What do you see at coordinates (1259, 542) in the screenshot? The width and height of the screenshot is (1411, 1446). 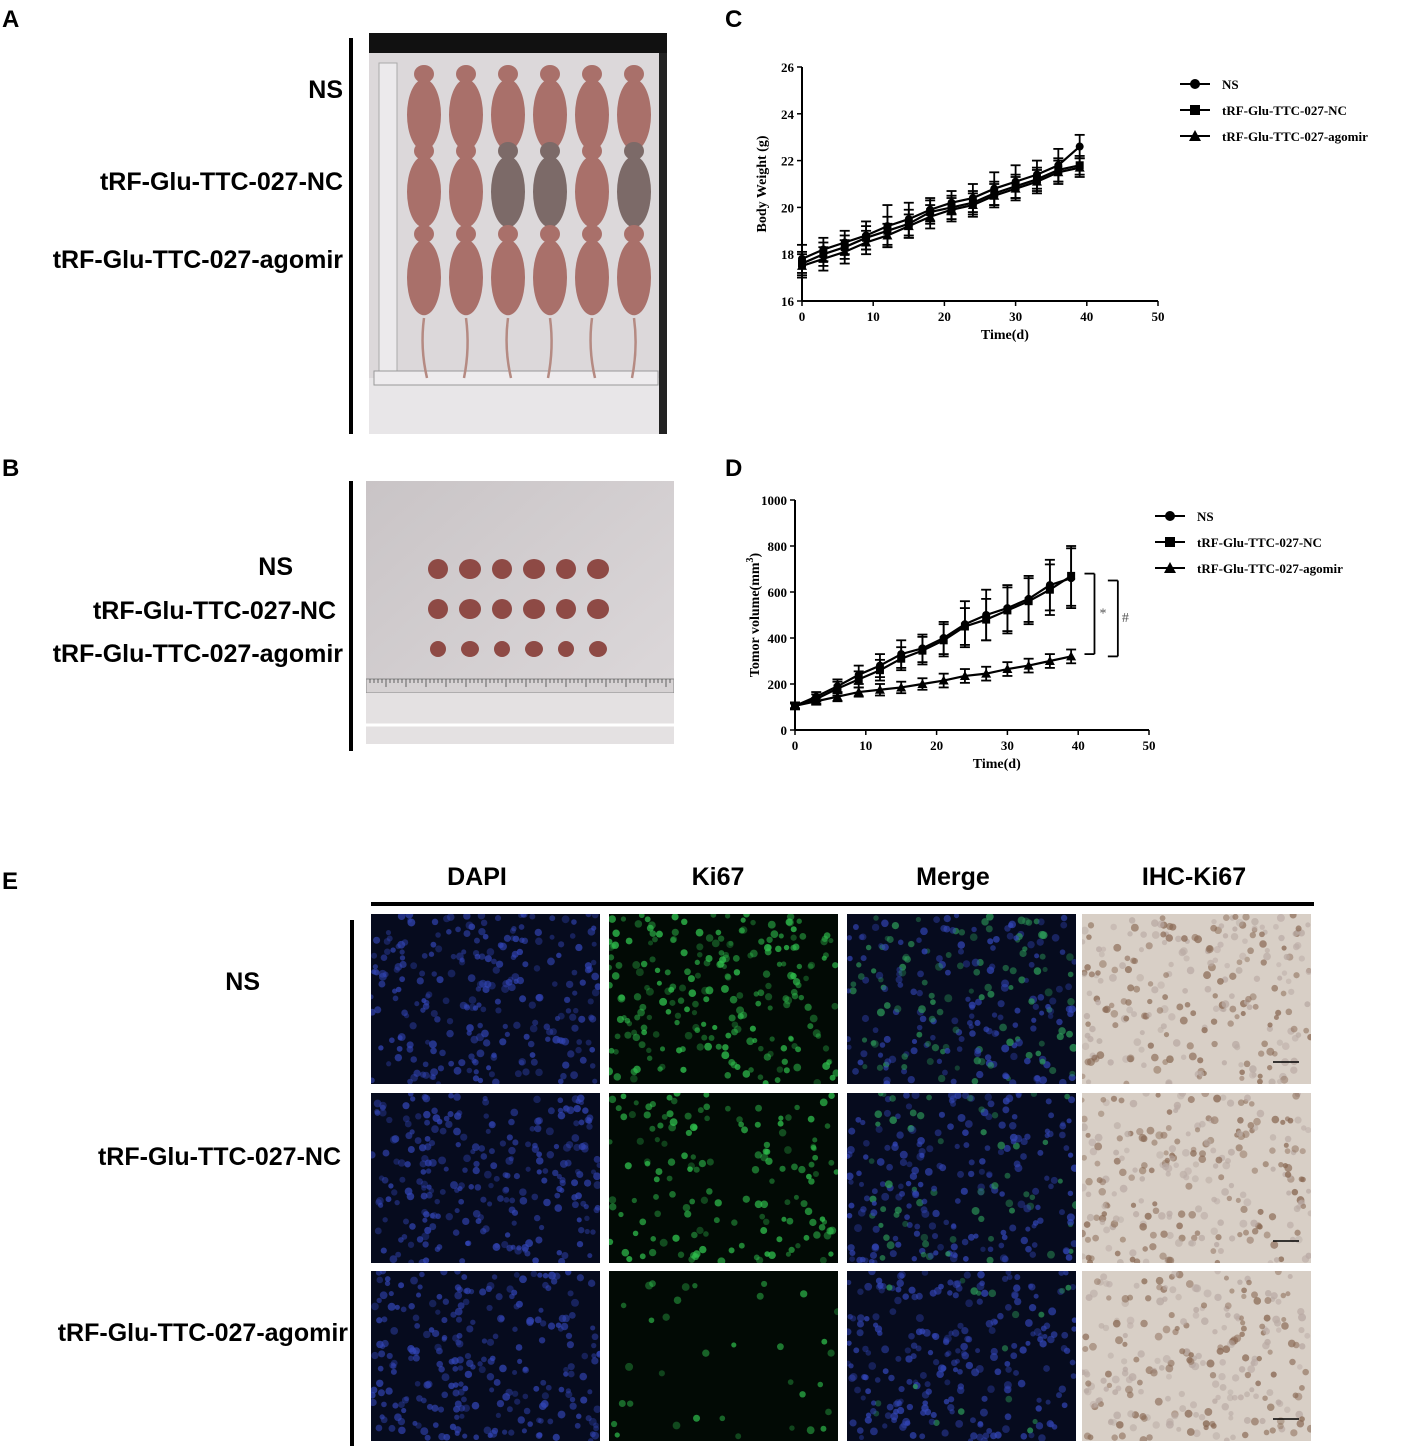 I see `legend-label: tRF-Glu-TTC-027-NC` at bounding box center [1259, 542].